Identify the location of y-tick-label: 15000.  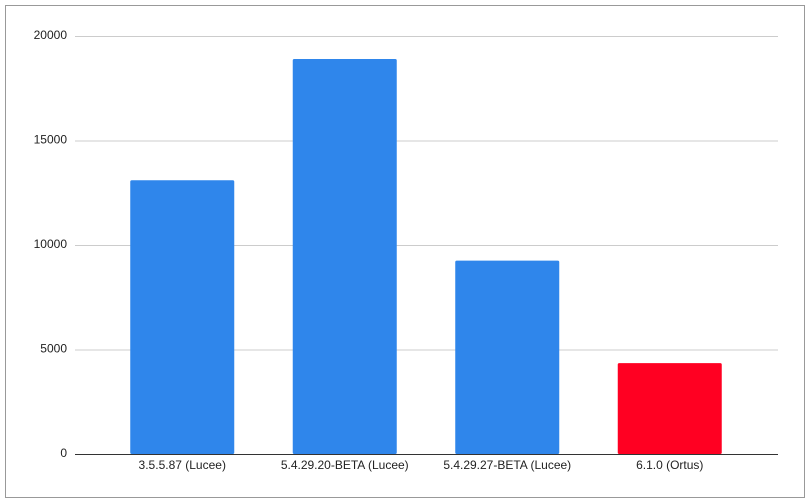
(51, 140).